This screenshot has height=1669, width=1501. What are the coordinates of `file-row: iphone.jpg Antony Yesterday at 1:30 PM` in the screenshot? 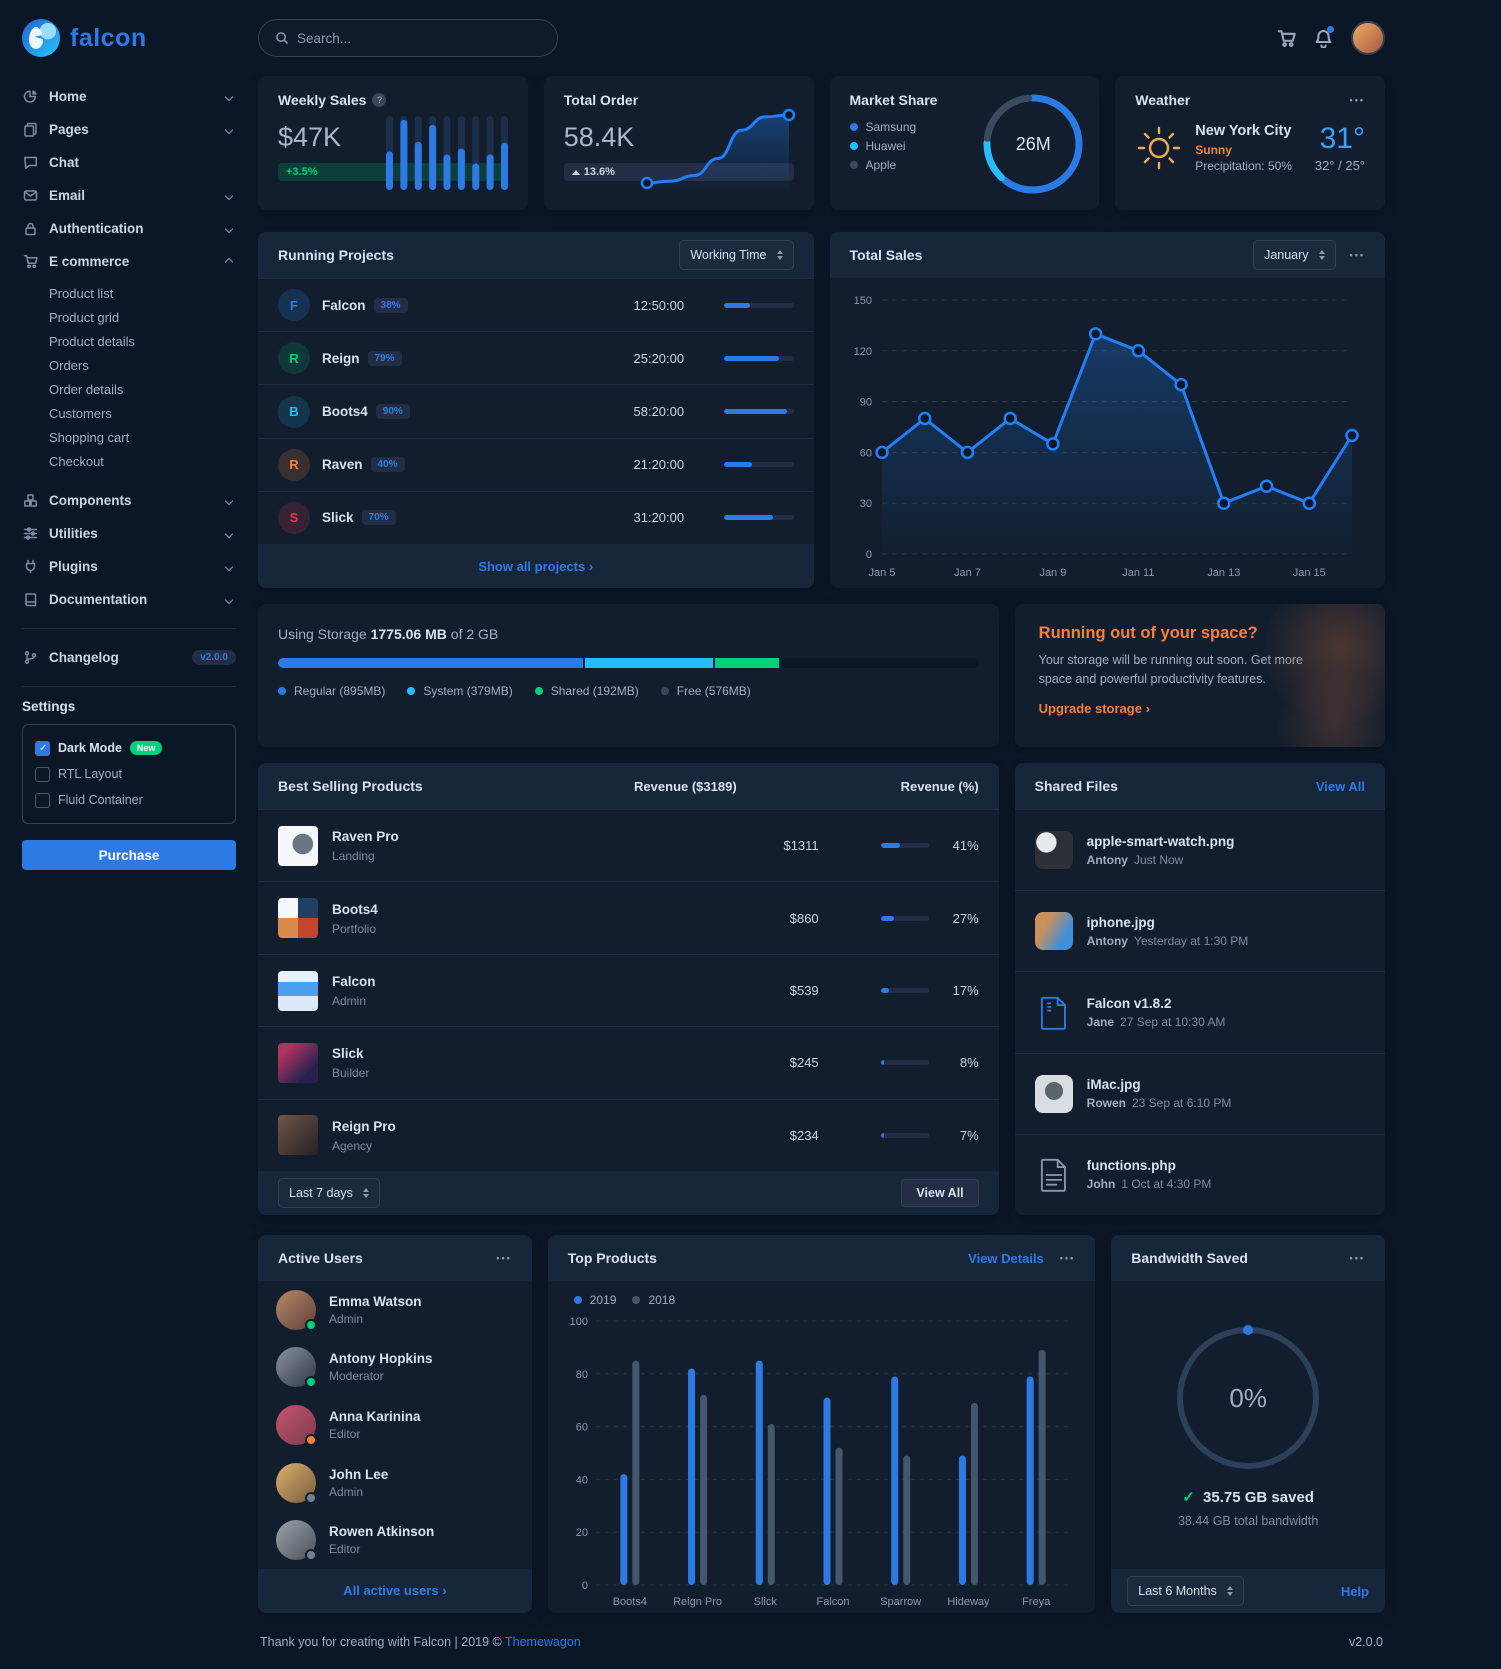 It's located at (1199, 930).